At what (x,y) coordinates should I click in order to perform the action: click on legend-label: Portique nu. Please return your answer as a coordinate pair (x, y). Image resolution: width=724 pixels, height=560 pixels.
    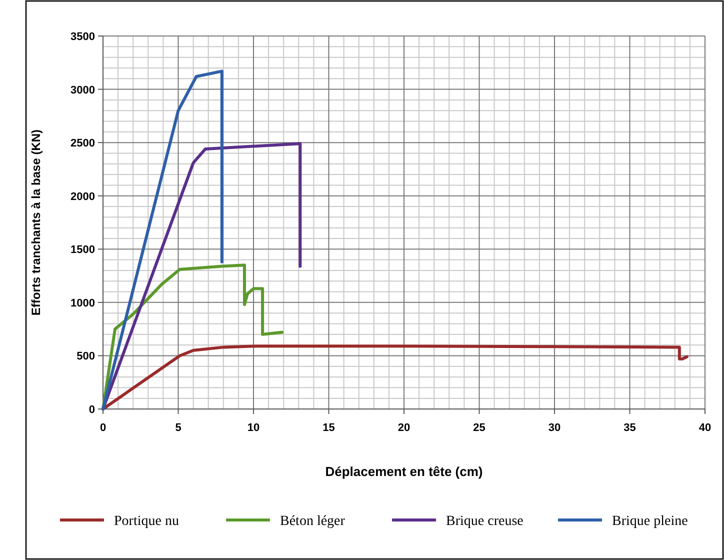
    Looking at the image, I should click on (146, 521).